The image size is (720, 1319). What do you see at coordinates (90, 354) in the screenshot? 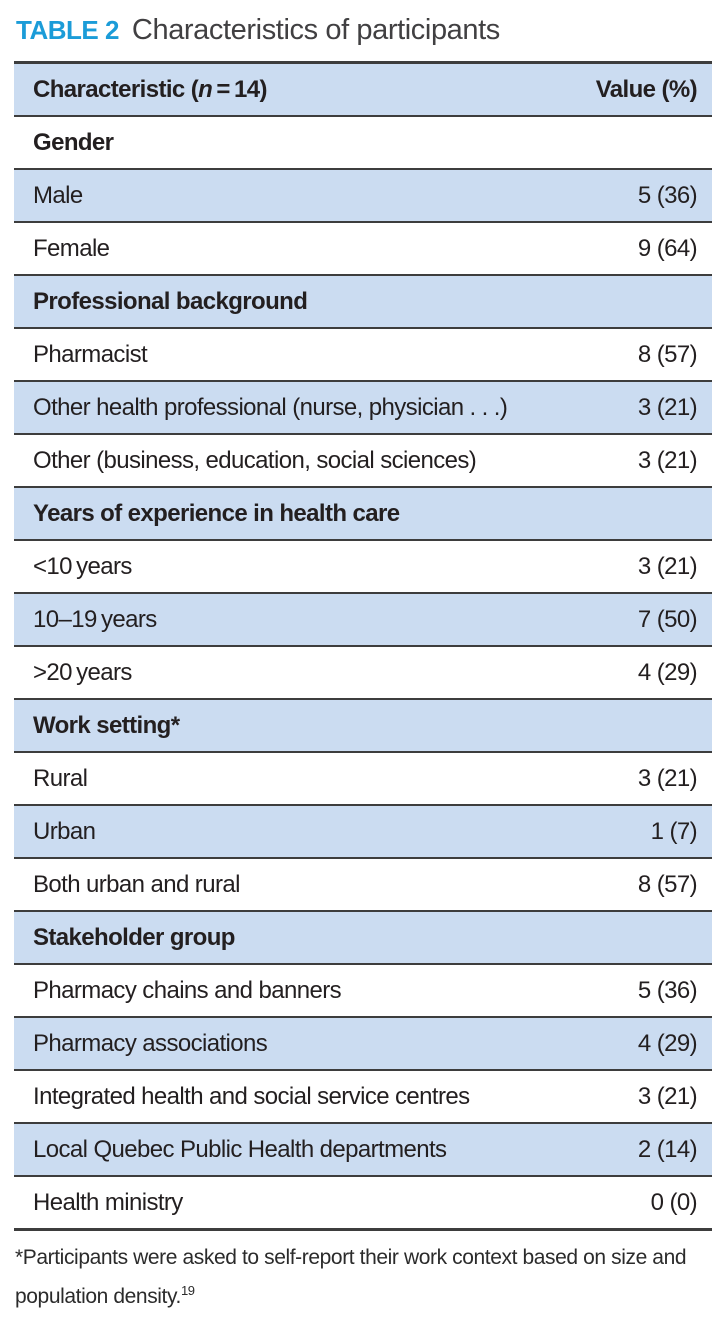
I see `row-label: Pharmacist` at bounding box center [90, 354].